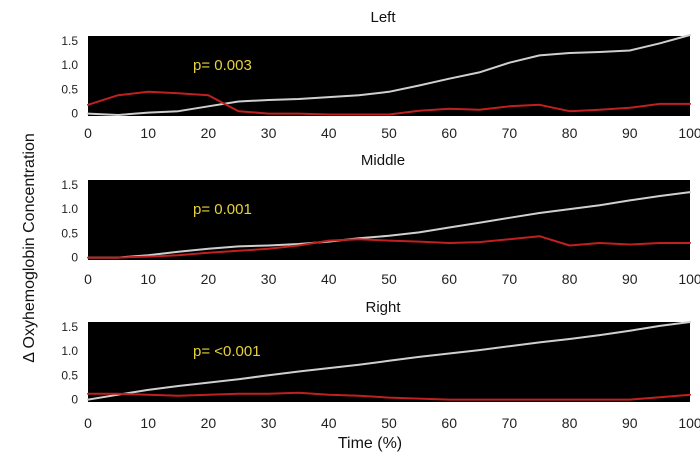 Image resolution: width=700 pixels, height=470 pixels. Describe the element at coordinates (227, 351) in the screenshot. I see `p-value-annotation: p= <0.001` at that location.